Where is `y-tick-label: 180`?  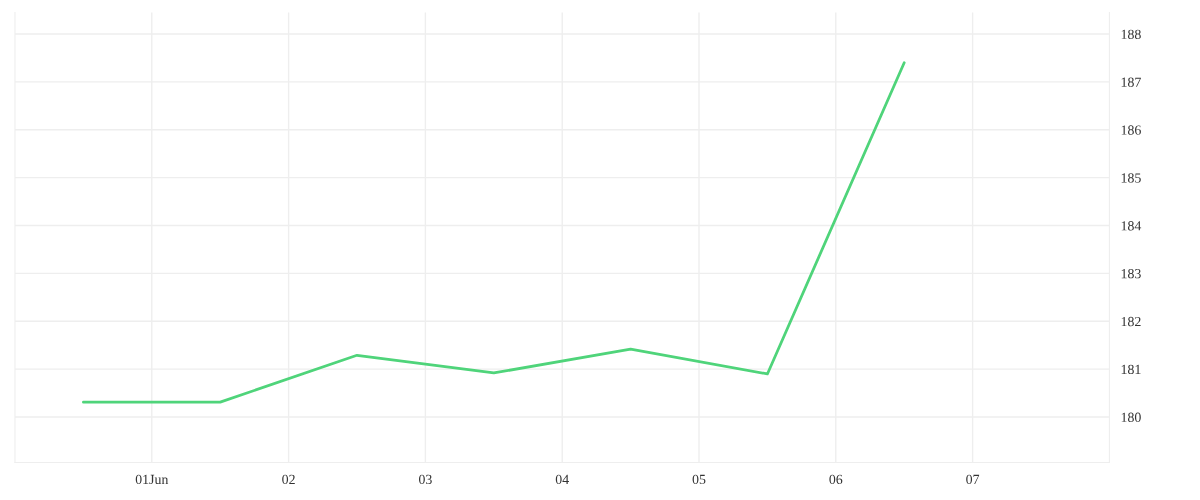 y-tick-label: 180 is located at coordinates (1131, 417).